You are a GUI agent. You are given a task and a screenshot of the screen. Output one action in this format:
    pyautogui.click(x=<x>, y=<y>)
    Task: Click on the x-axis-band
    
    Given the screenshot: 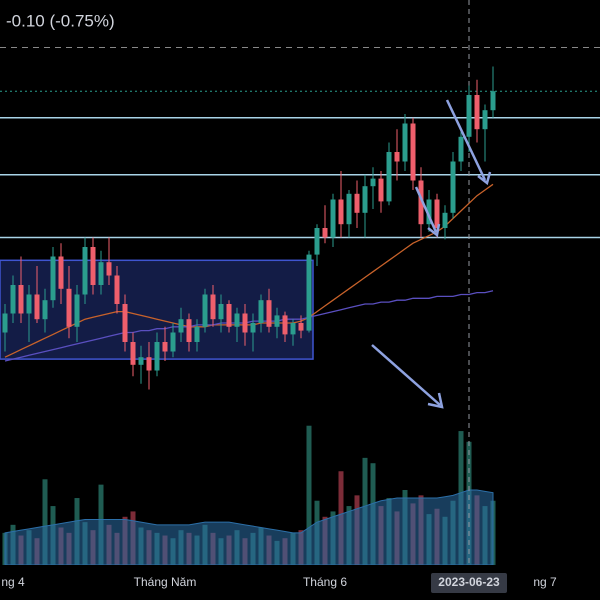 What is the action you would take?
    pyautogui.click(x=300, y=582)
    